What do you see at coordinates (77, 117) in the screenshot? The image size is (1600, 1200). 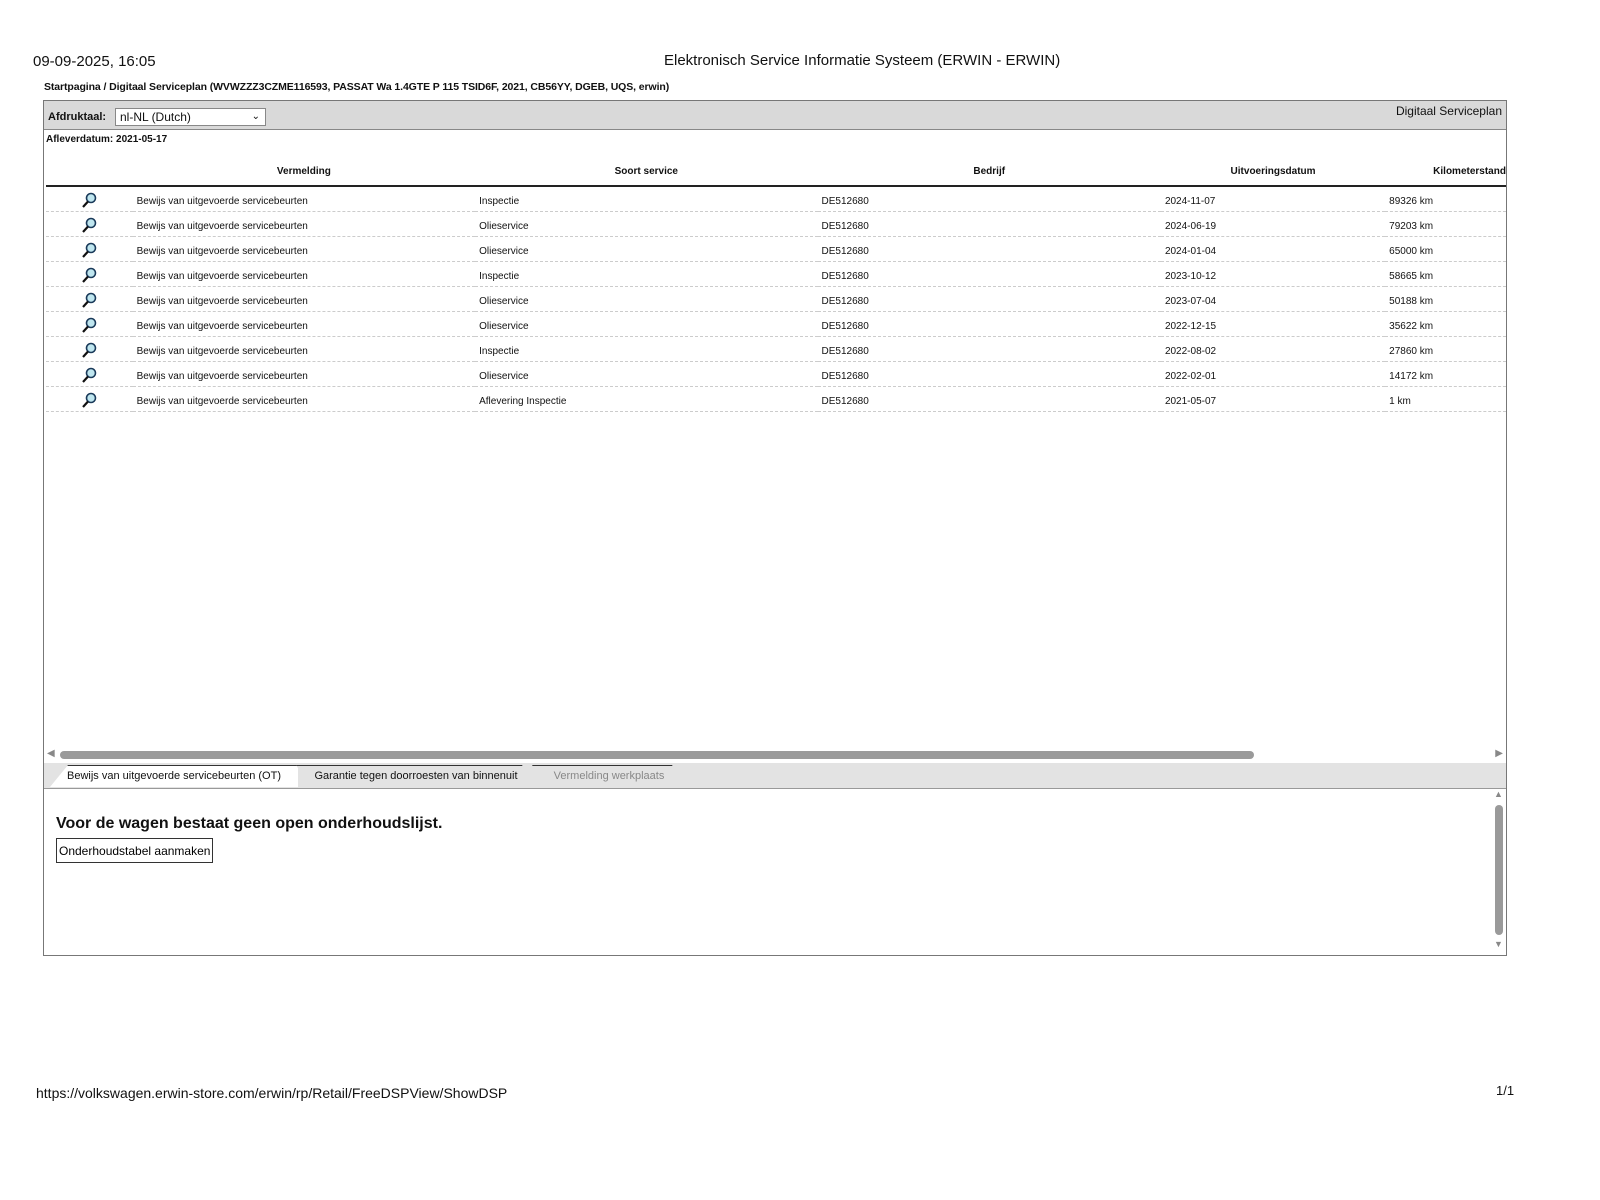 I see `language-label: Afdruktaal:` at bounding box center [77, 117].